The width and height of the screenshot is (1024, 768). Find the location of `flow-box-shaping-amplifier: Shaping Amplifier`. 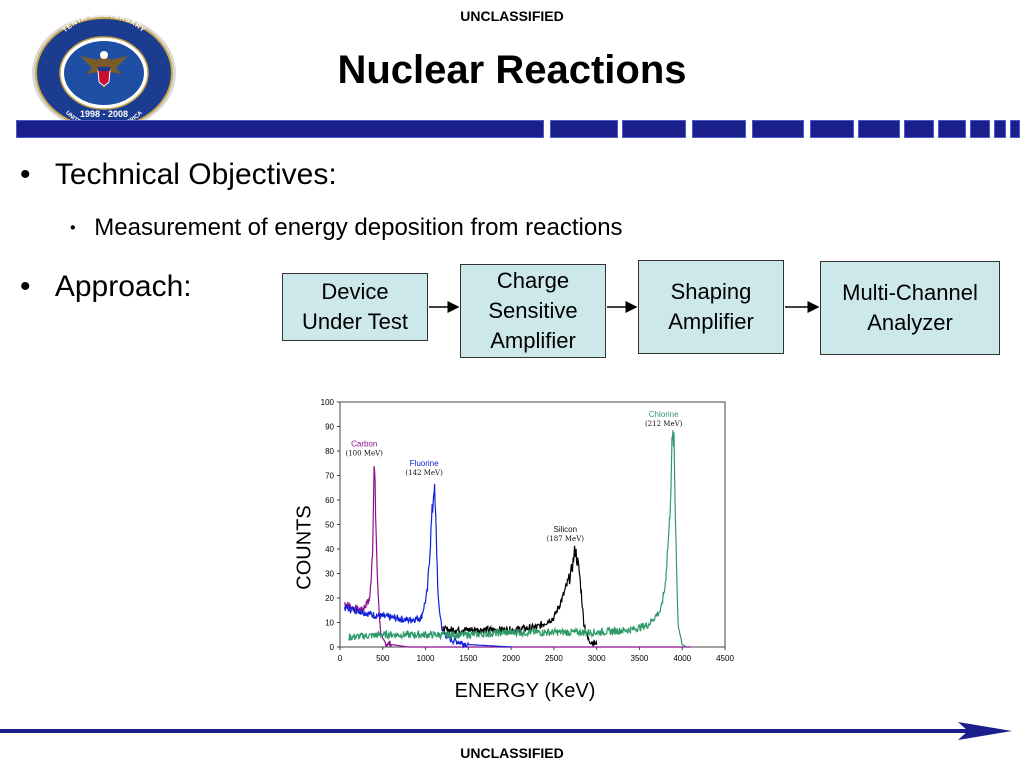

flow-box-shaping-amplifier: Shaping Amplifier is located at coordinates (711, 307).